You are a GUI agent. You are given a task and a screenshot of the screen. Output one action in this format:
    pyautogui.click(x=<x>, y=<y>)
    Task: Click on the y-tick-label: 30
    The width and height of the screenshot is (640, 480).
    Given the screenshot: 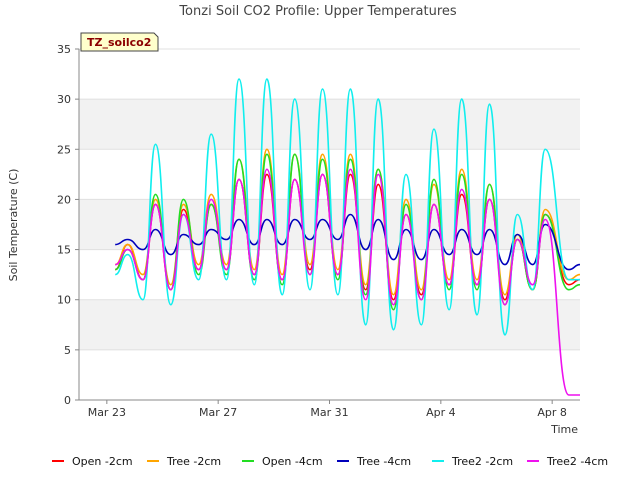 What is the action you would take?
    pyautogui.click(x=64, y=99)
    